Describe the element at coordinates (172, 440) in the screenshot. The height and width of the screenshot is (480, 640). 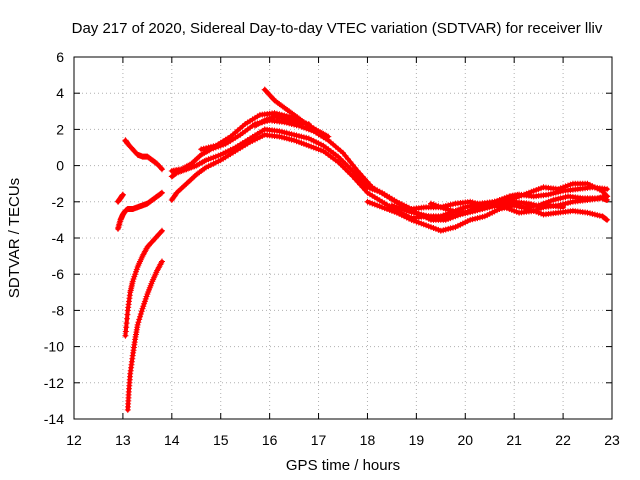
I see `x-tick-label: 14` at that location.